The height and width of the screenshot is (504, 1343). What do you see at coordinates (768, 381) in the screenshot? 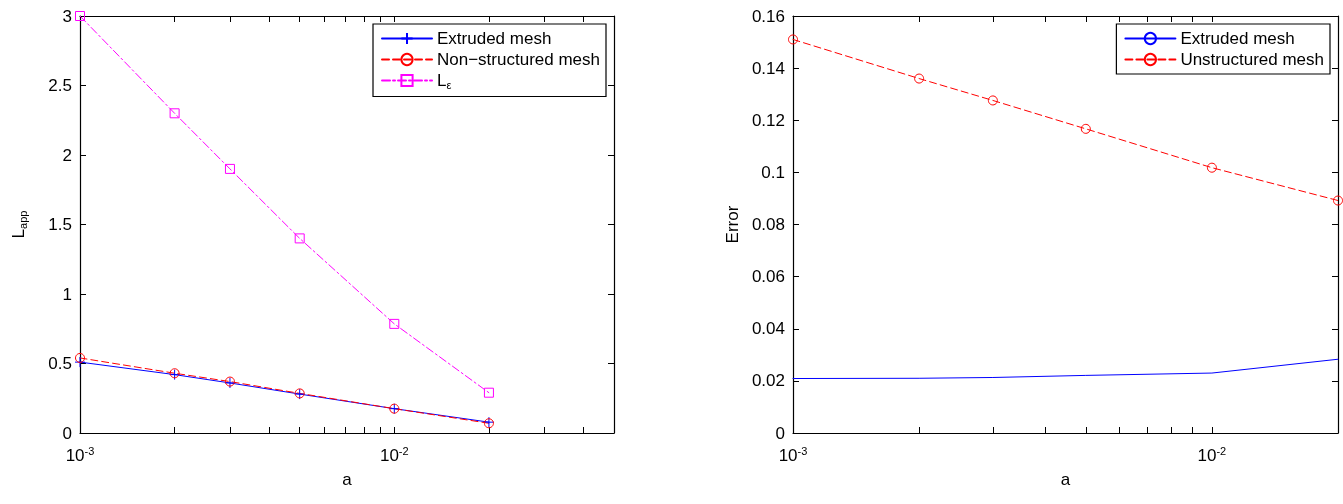
I see `y-tick-label: 0.02` at bounding box center [768, 381].